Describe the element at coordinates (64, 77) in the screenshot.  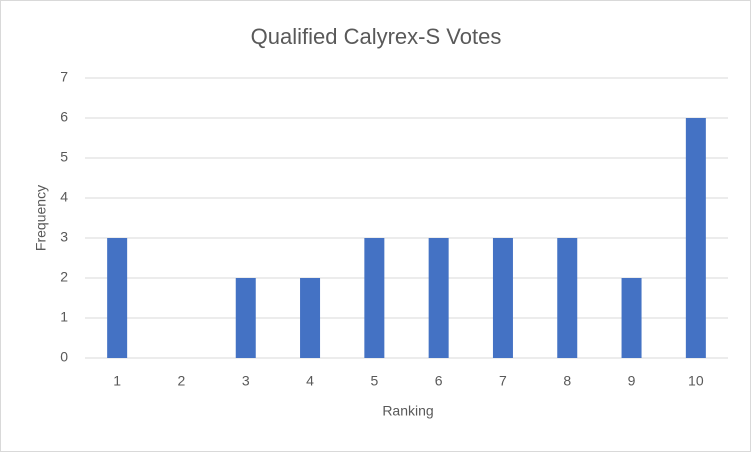
I see `y-tick-label: 7` at that location.